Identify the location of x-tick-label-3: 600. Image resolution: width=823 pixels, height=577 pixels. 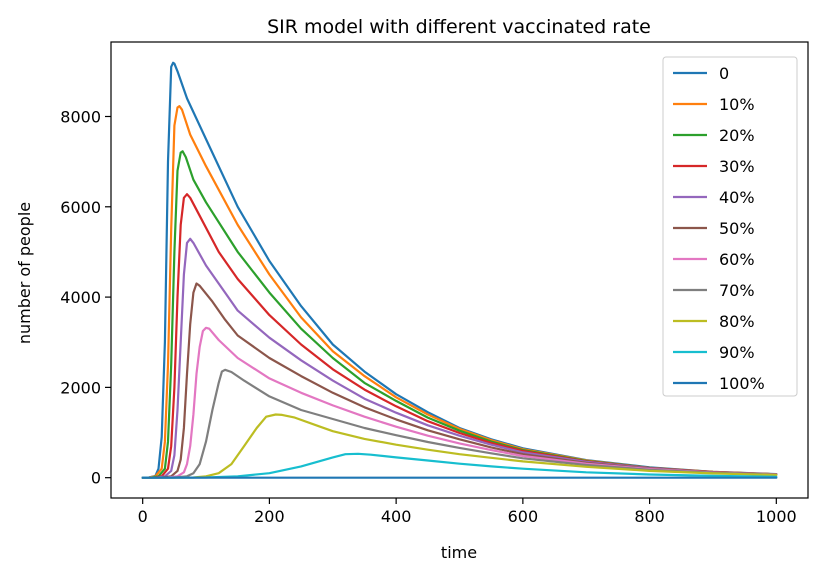
(523, 516).